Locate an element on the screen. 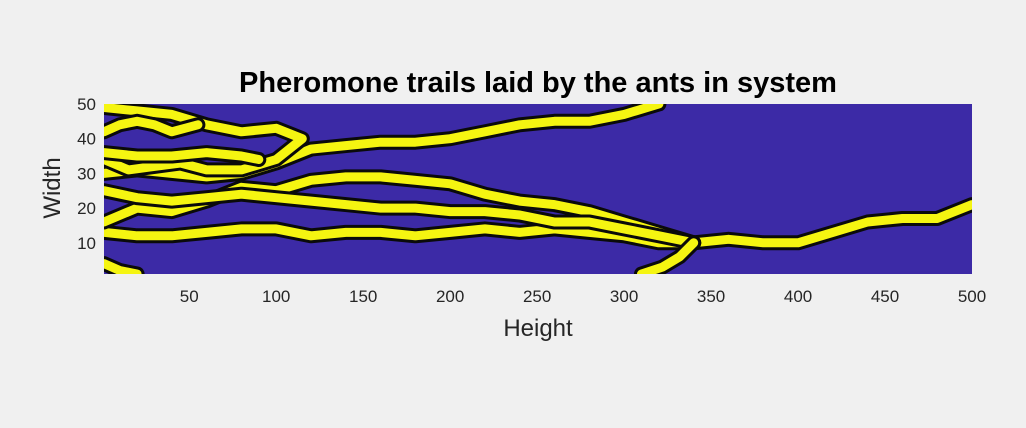 Image resolution: width=1026 pixels, height=428 pixels. y-axis-label: Width is located at coordinates (52, 187).